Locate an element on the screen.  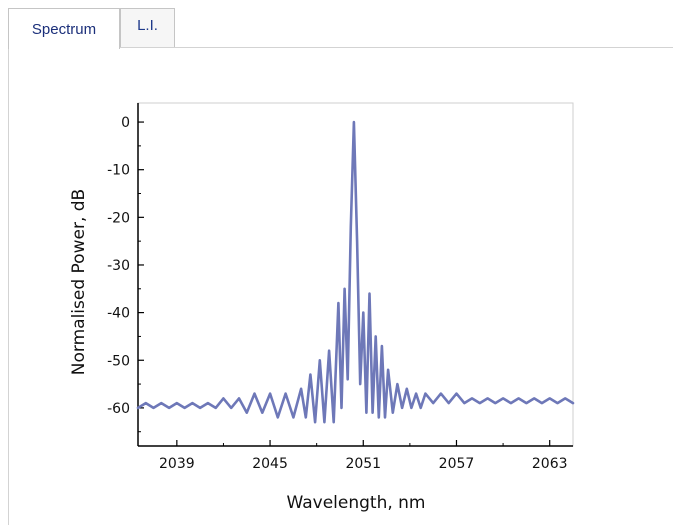
tab-spectrum-label: Spectrum is located at coordinates (64, 29).